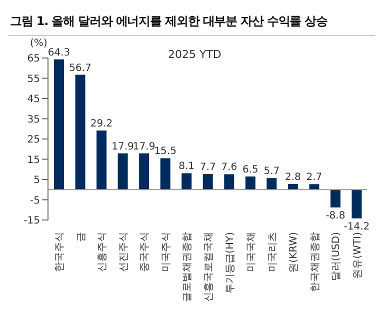 The width and height of the screenshot is (383, 315). What do you see at coordinates (292, 177) in the screenshot?
I see `data-label: 2.8` at bounding box center [292, 177].